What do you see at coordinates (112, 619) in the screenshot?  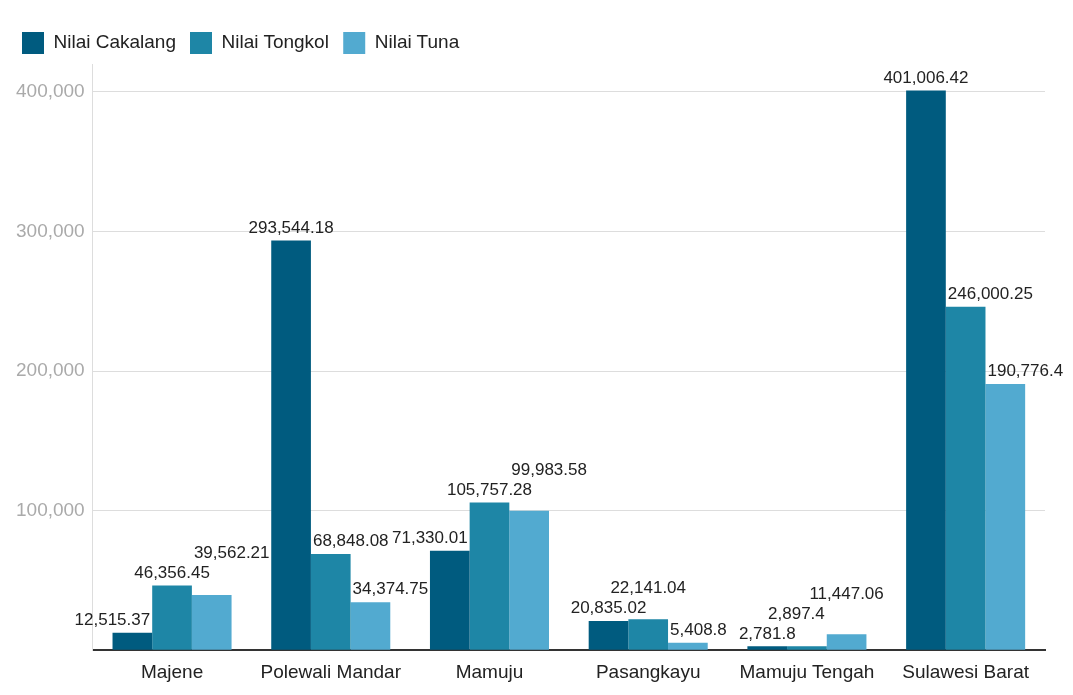 I see `data-label: 12,515.37` at bounding box center [112, 619].